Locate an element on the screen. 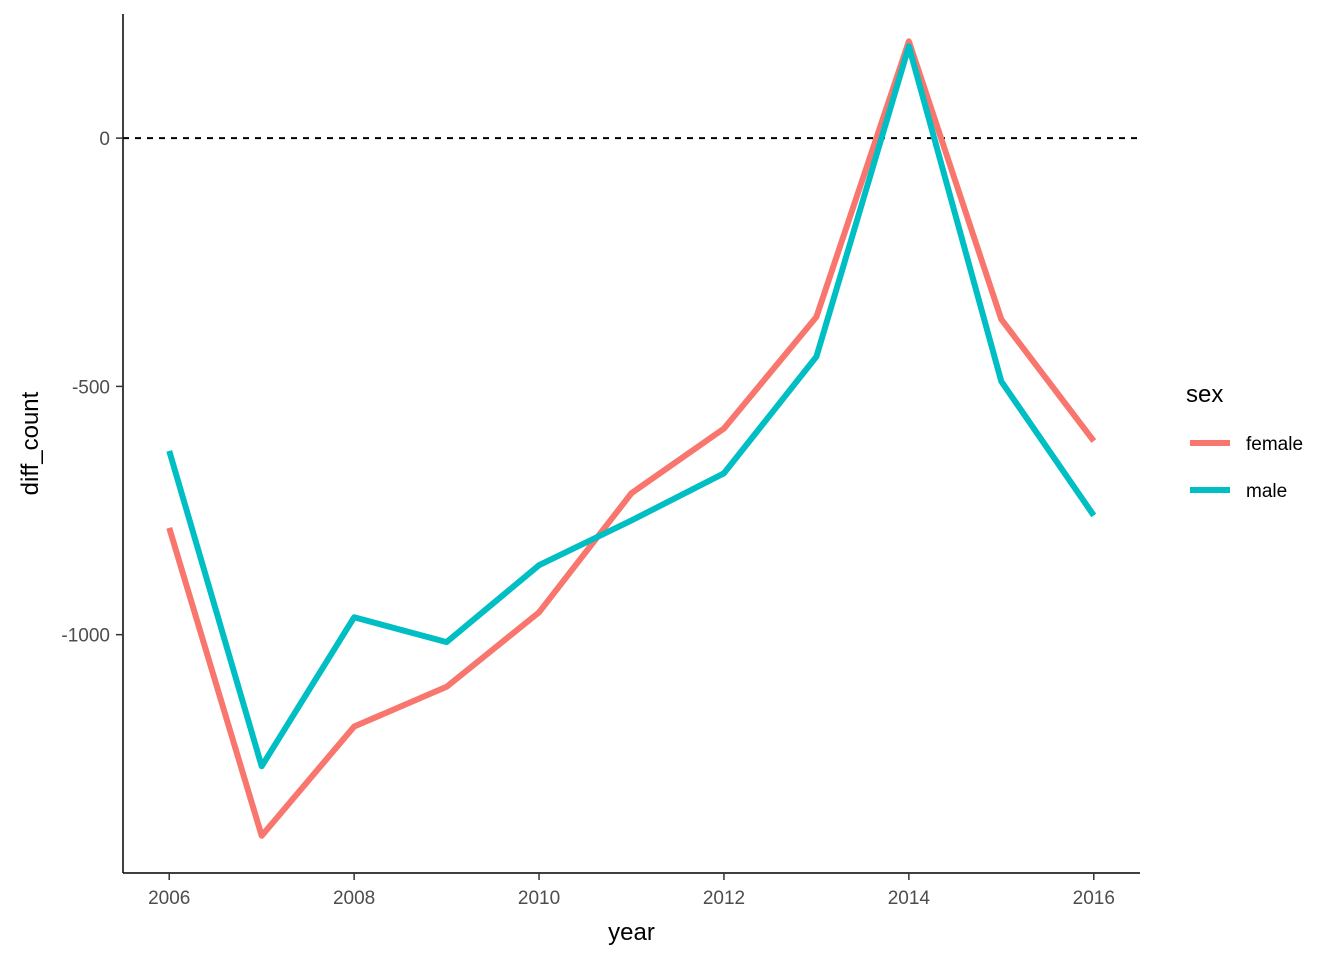 The width and height of the screenshot is (1344, 960). legend: sex female male is located at coordinates (1244, 441).